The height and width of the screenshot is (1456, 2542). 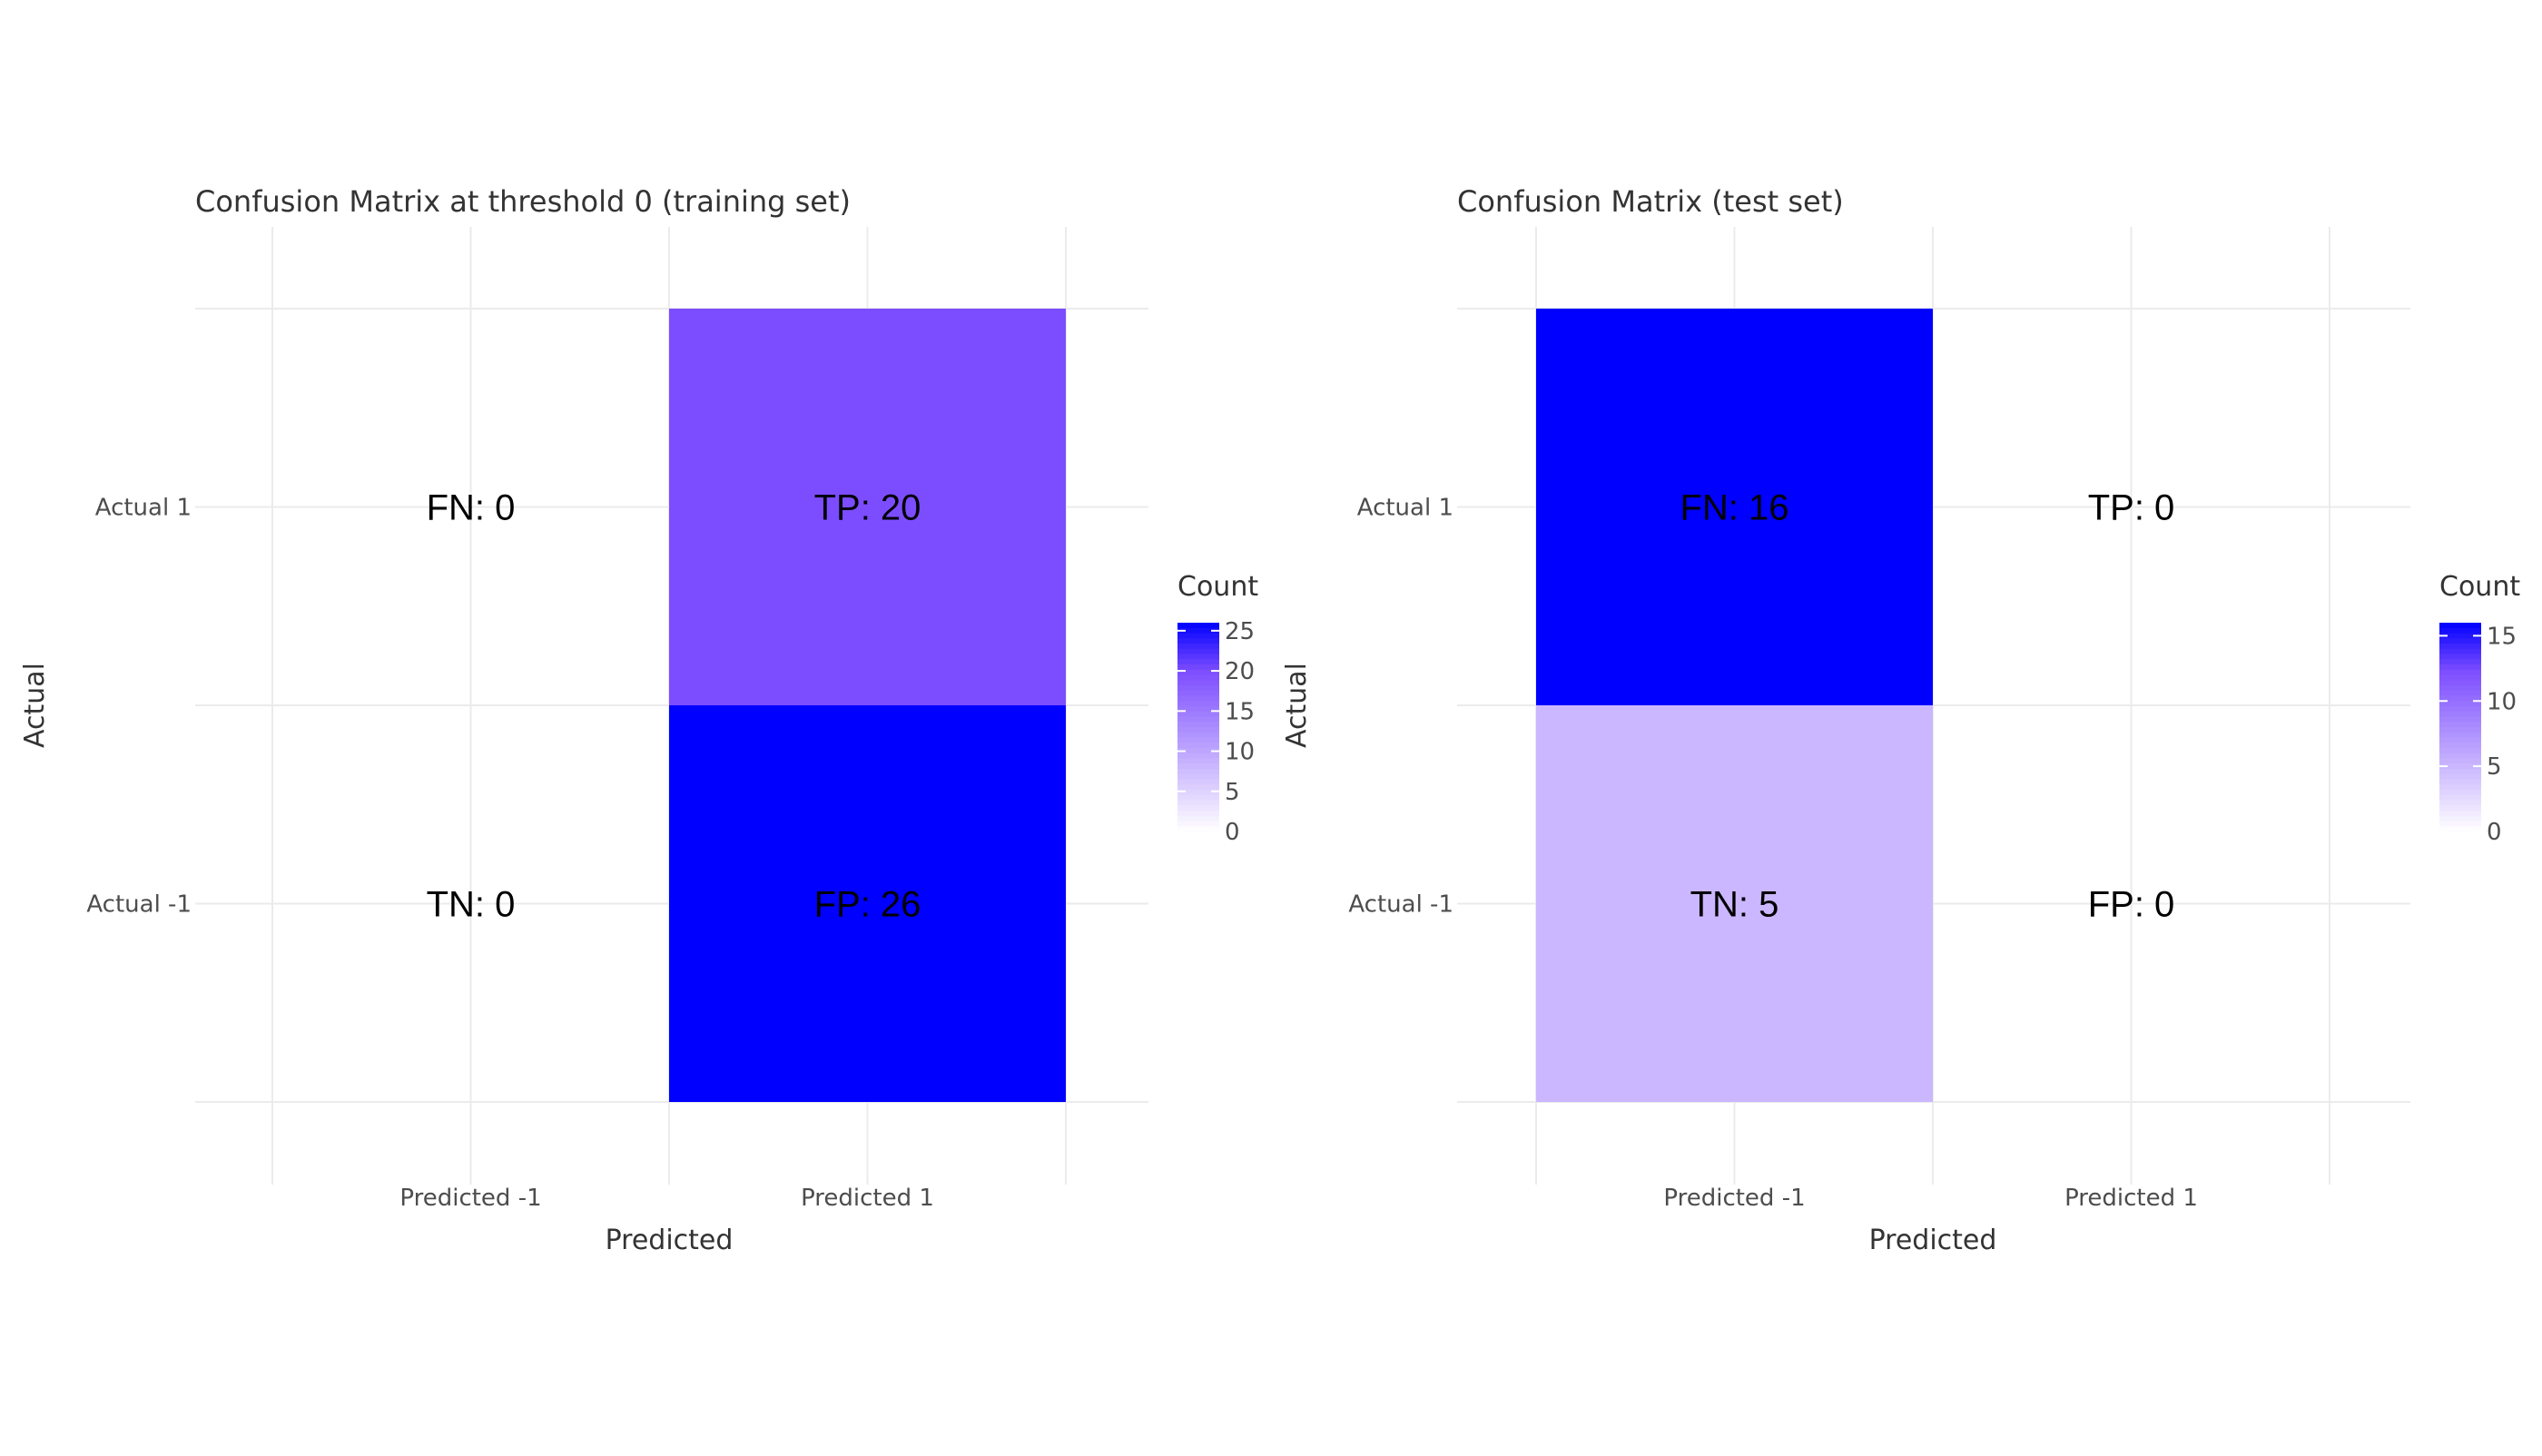 What do you see at coordinates (139, 905) in the screenshot?
I see `y-tick-label: Actual -1` at bounding box center [139, 905].